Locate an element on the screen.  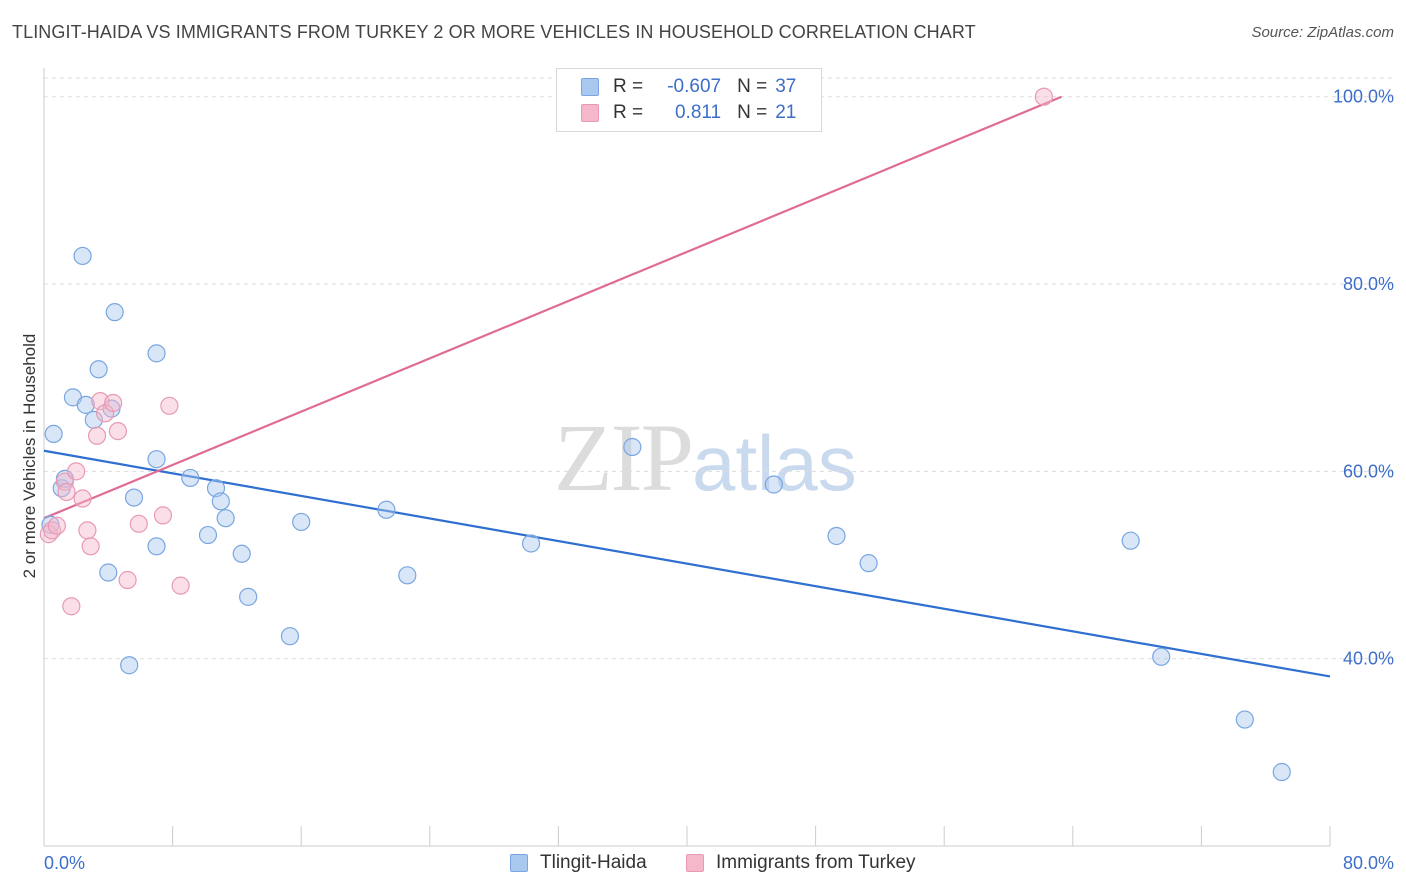
legend-row-turkey: R = 0.811 N = 21 is located at coordinates (688, 113).